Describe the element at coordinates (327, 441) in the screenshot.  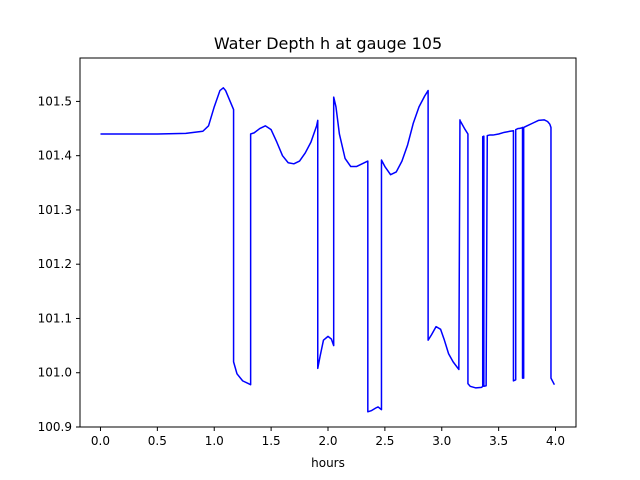
I see `x-tick-label: 2.0` at that location.